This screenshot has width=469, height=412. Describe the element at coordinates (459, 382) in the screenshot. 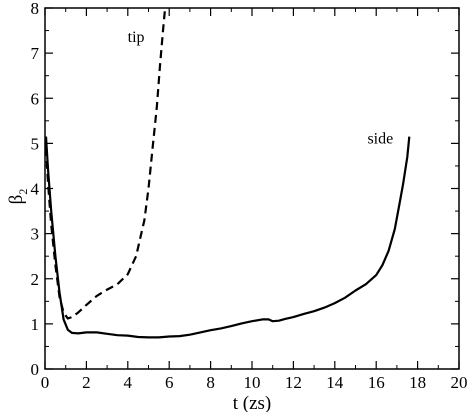

I see `x-tick-label: 20` at that location.